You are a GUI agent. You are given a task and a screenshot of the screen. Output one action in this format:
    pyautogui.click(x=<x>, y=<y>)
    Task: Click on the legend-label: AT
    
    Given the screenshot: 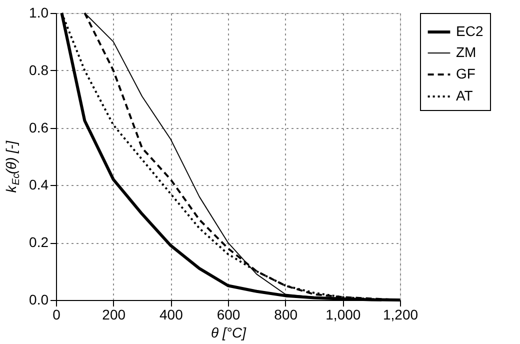 What is the action you would take?
    pyautogui.click(x=465, y=96)
    